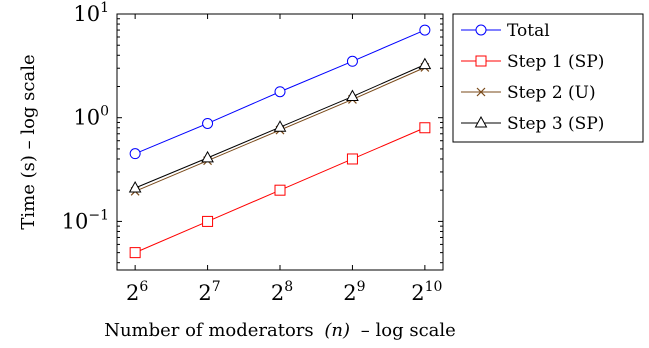  I want to click on x-tick-label-exp: 9, so click(361, 287).